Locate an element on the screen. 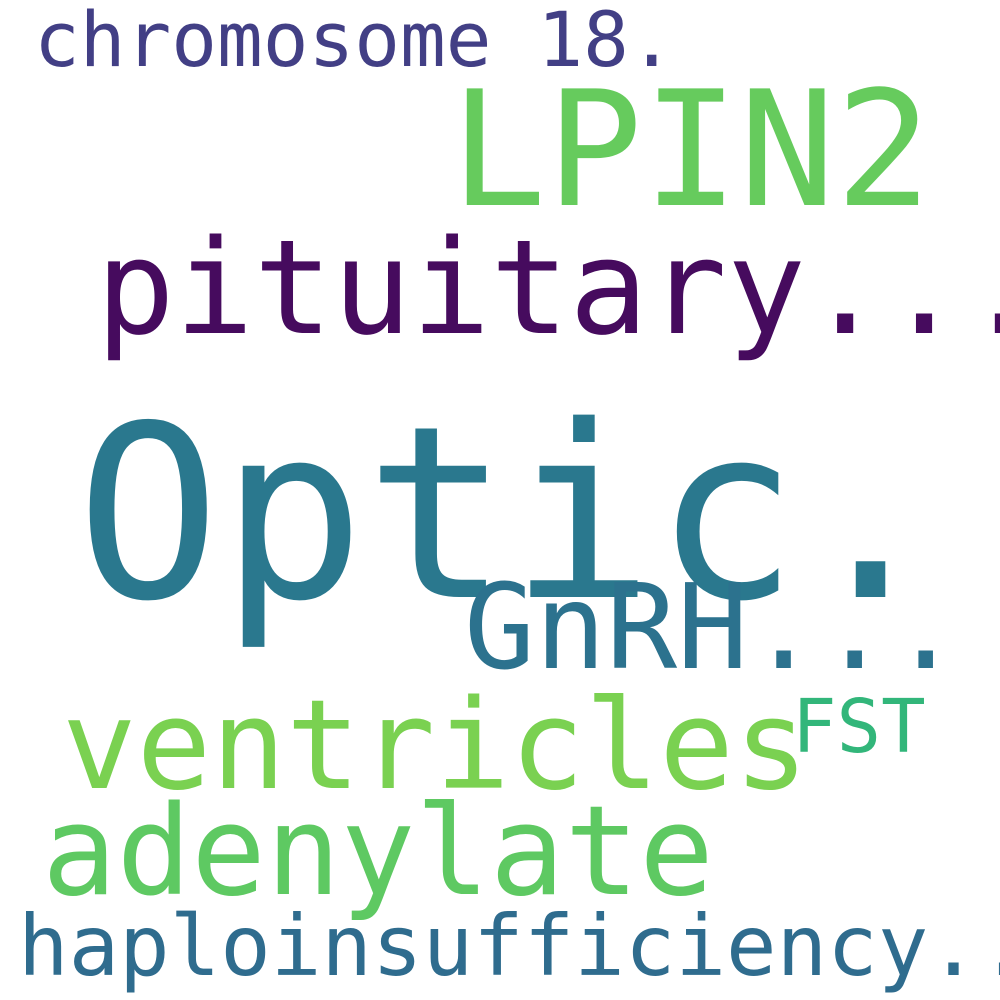  word-ventricles: ventricles is located at coordinates (435, 746).